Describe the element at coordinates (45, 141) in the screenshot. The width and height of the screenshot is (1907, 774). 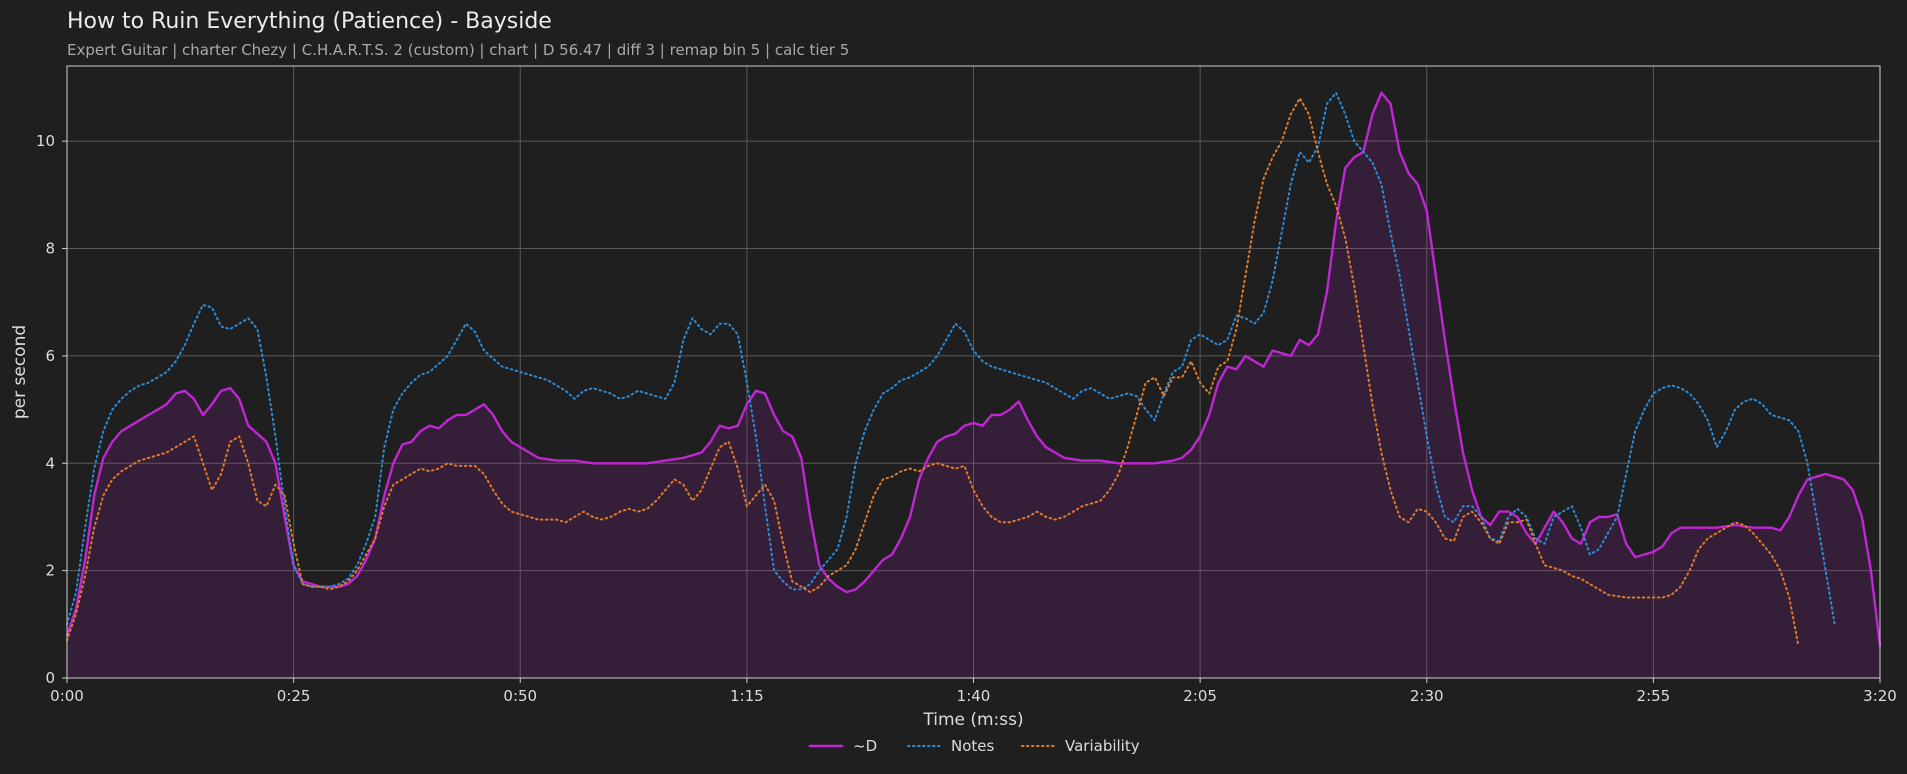
I see `y-tick-label: 10` at that location.